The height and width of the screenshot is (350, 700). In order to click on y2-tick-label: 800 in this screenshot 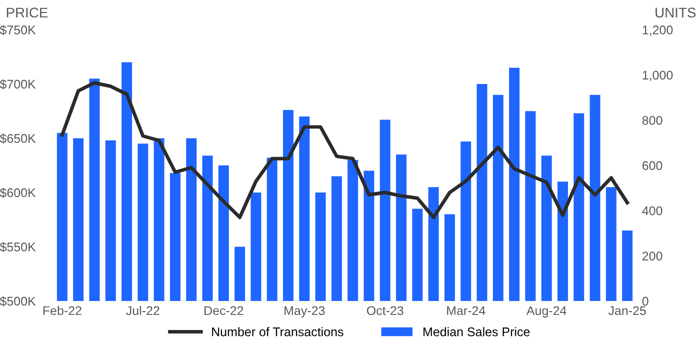, I will do `click(652, 120)`.